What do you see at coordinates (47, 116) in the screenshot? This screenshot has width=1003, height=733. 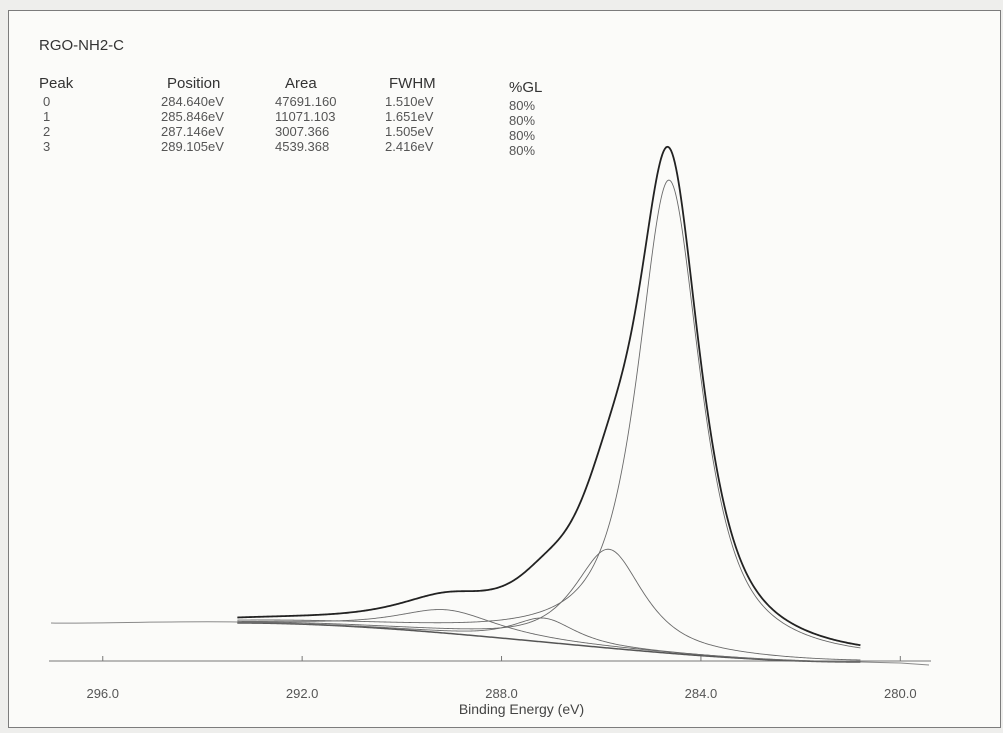 I see `table-cell: 1` at bounding box center [47, 116].